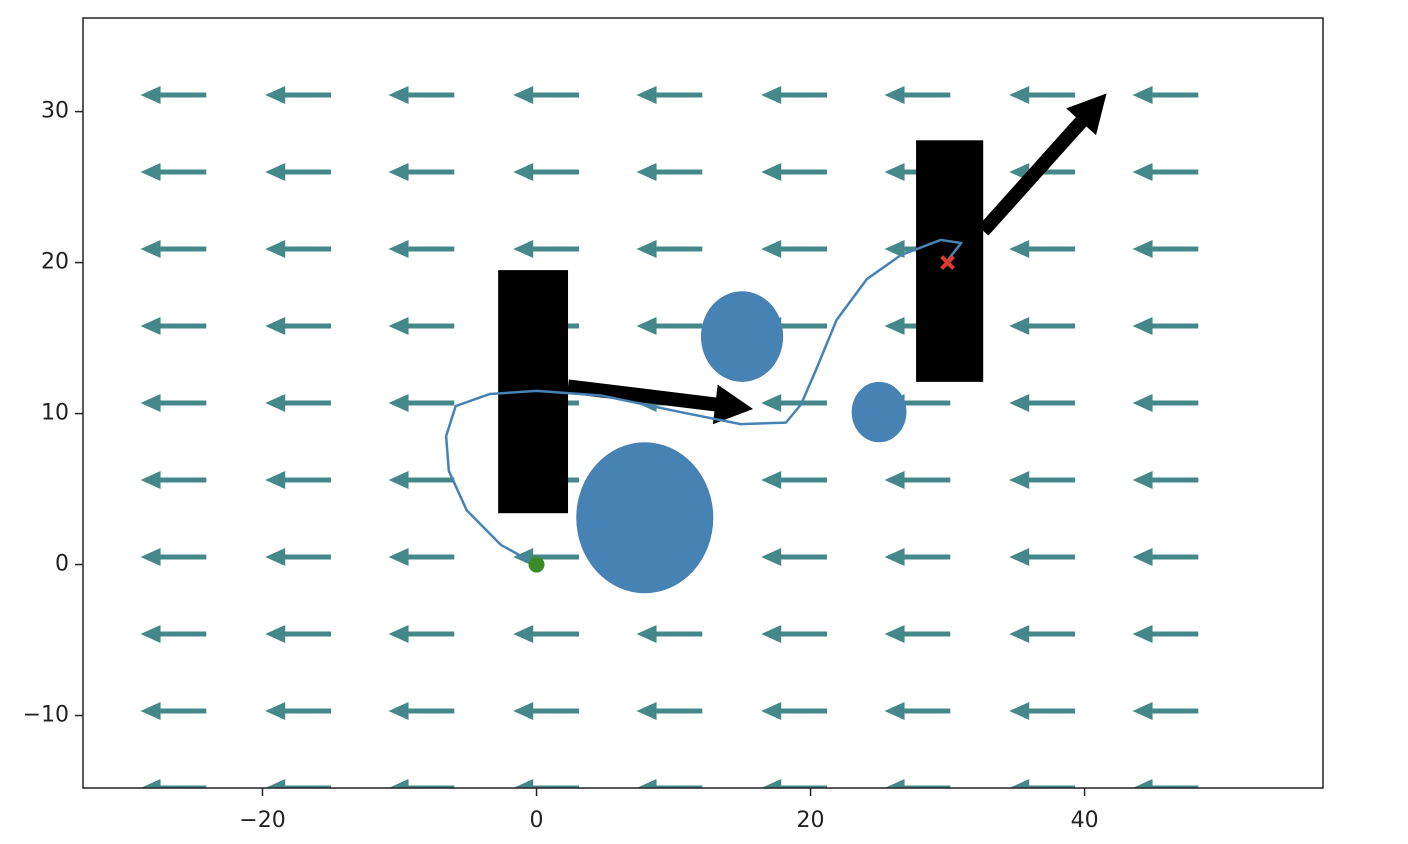 This screenshot has height=844, width=1408. What do you see at coordinates (262, 820) in the screenshot?
I see `x-tick-label: −20` at bounding box center [262, 820].